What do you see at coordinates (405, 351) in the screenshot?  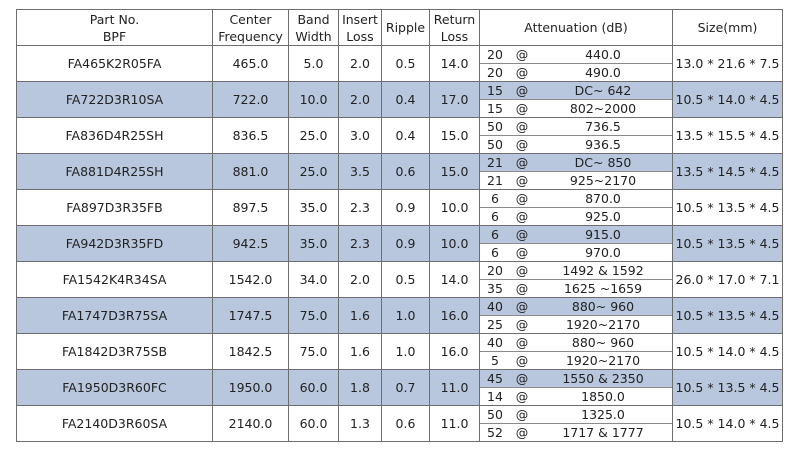 I see `ripple-cell: 1.0` at bounding box center [405, 351].